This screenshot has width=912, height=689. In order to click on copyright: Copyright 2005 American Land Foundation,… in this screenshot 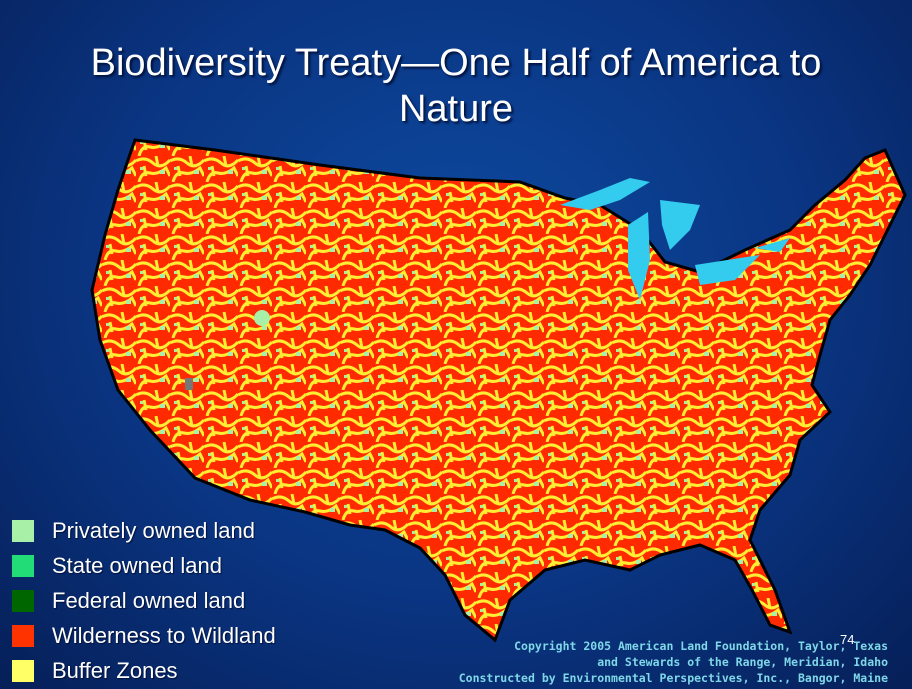, I will do `click(673, 662)`.